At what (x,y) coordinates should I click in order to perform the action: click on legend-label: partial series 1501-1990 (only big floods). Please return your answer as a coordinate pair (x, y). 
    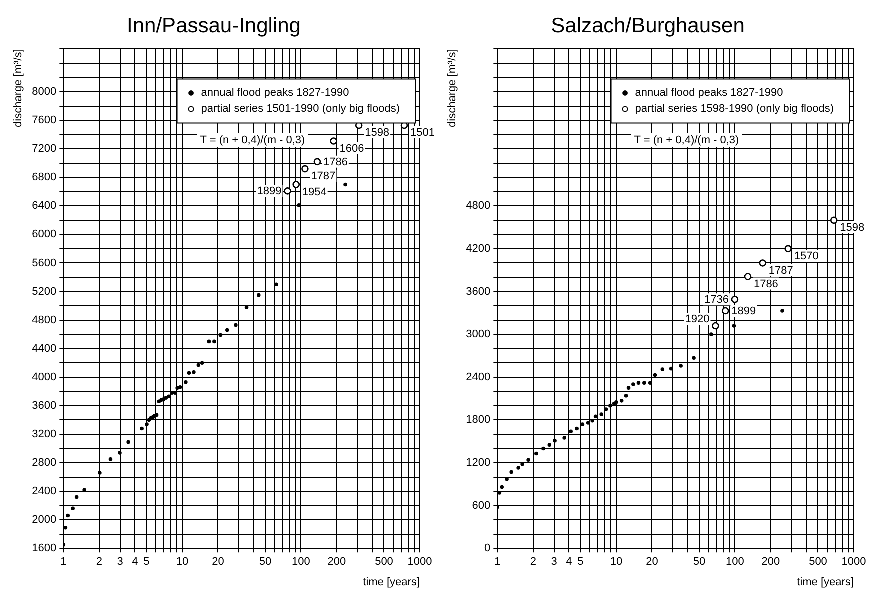
    Looking at the image, I should click on (300, 109).